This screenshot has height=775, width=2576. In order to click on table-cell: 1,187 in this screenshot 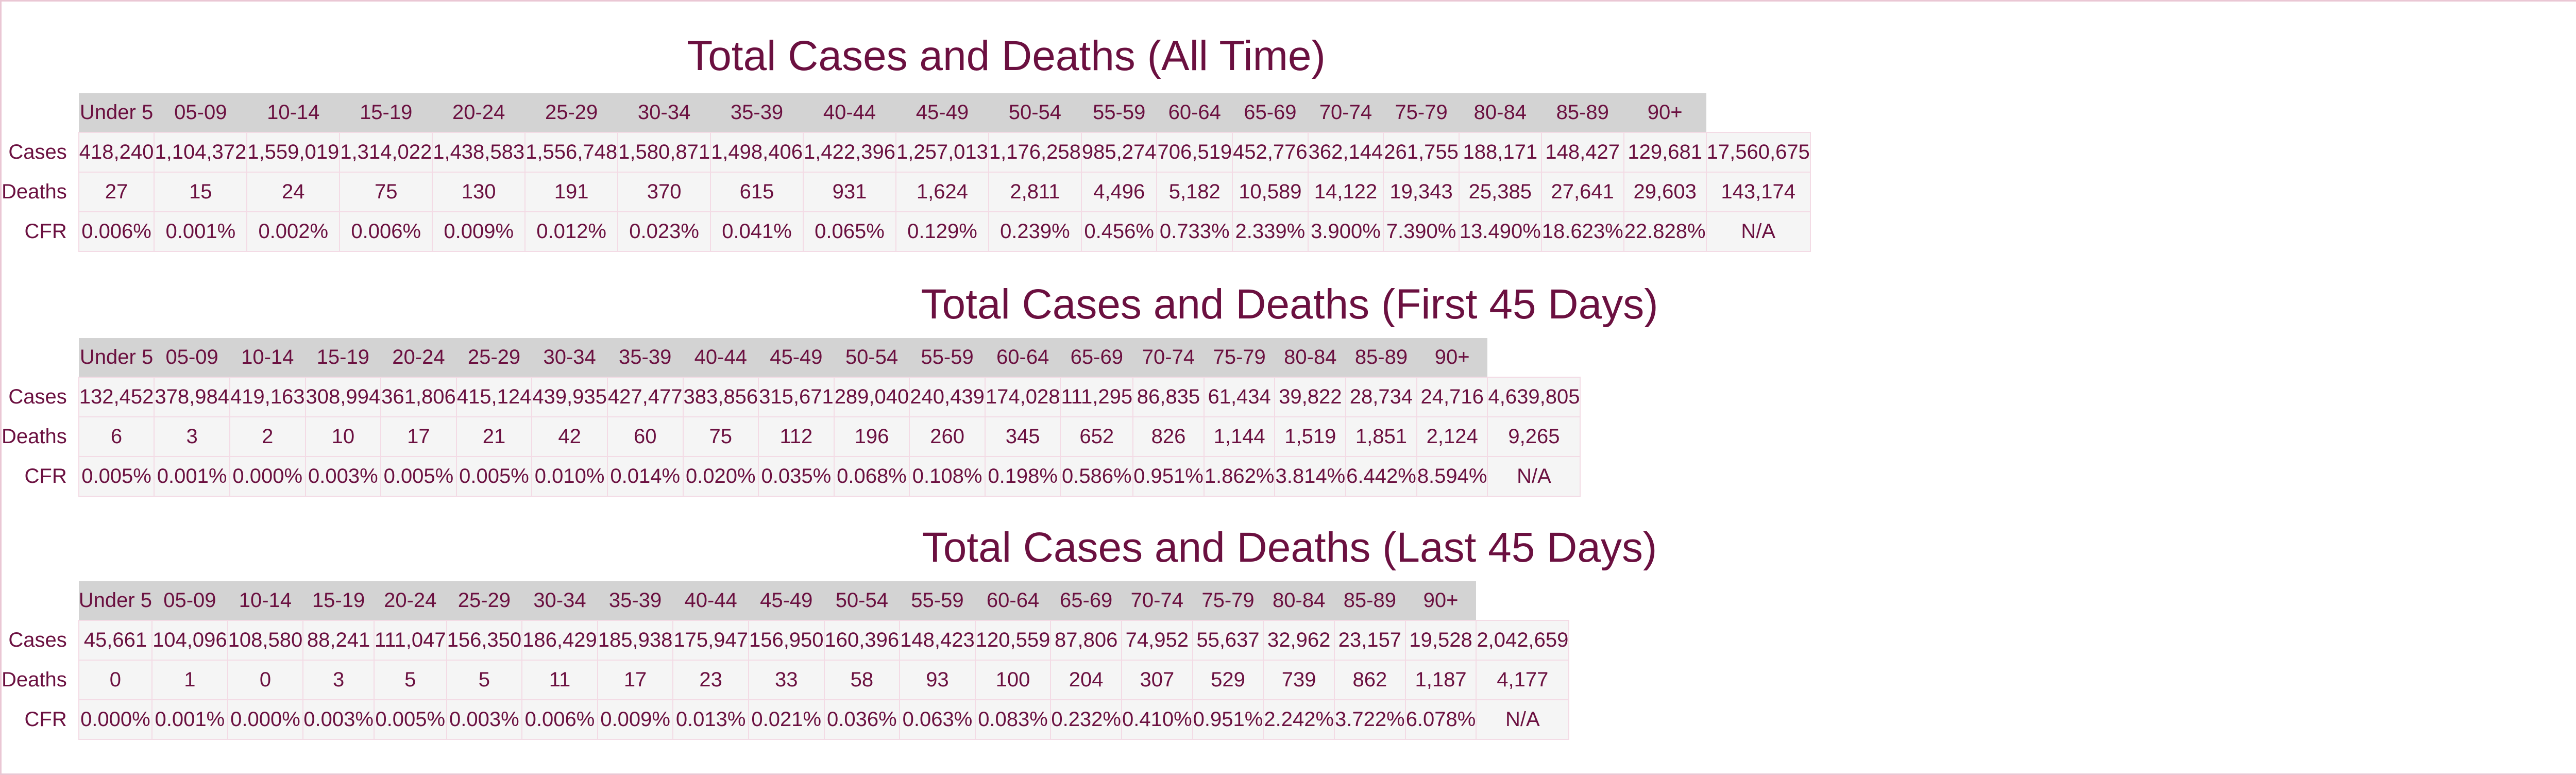, I will do `click(1441, 680)`.